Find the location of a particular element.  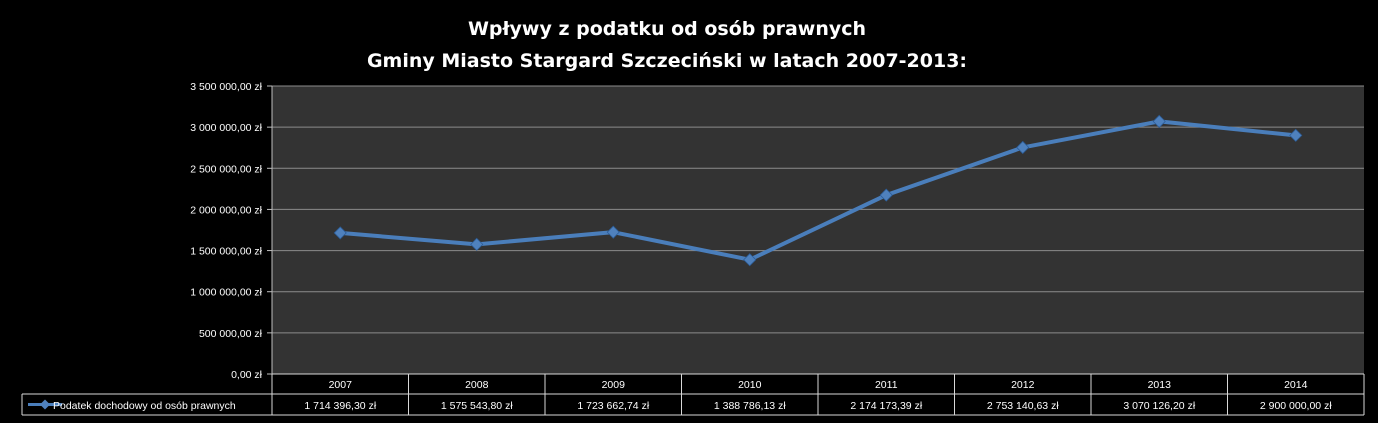

x-category-label: 2012 is located at coordinates (1023, 385).